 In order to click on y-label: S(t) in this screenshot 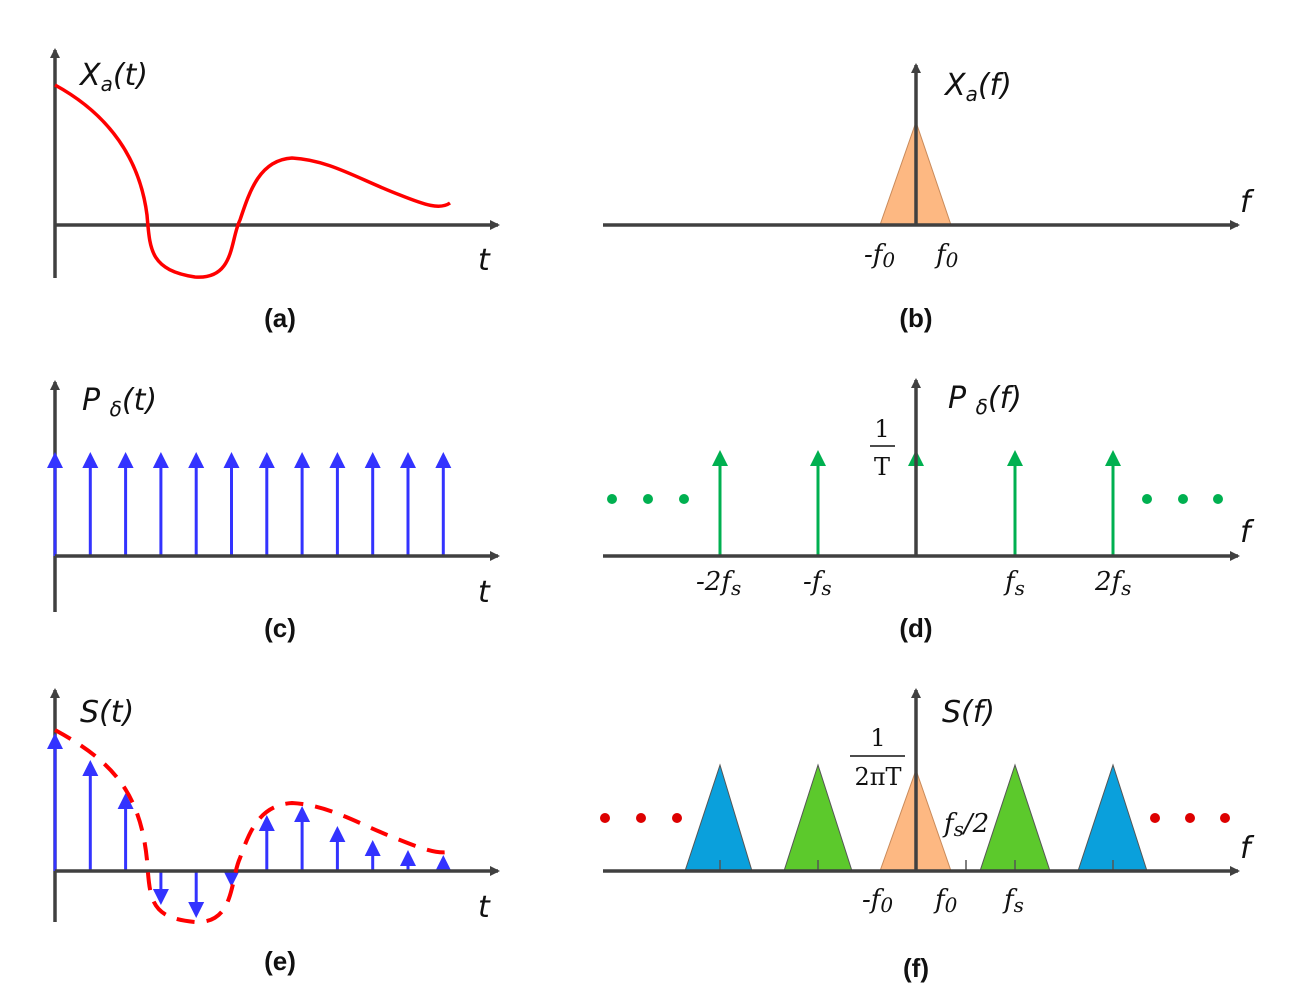, I will do `click(107, 712)`.